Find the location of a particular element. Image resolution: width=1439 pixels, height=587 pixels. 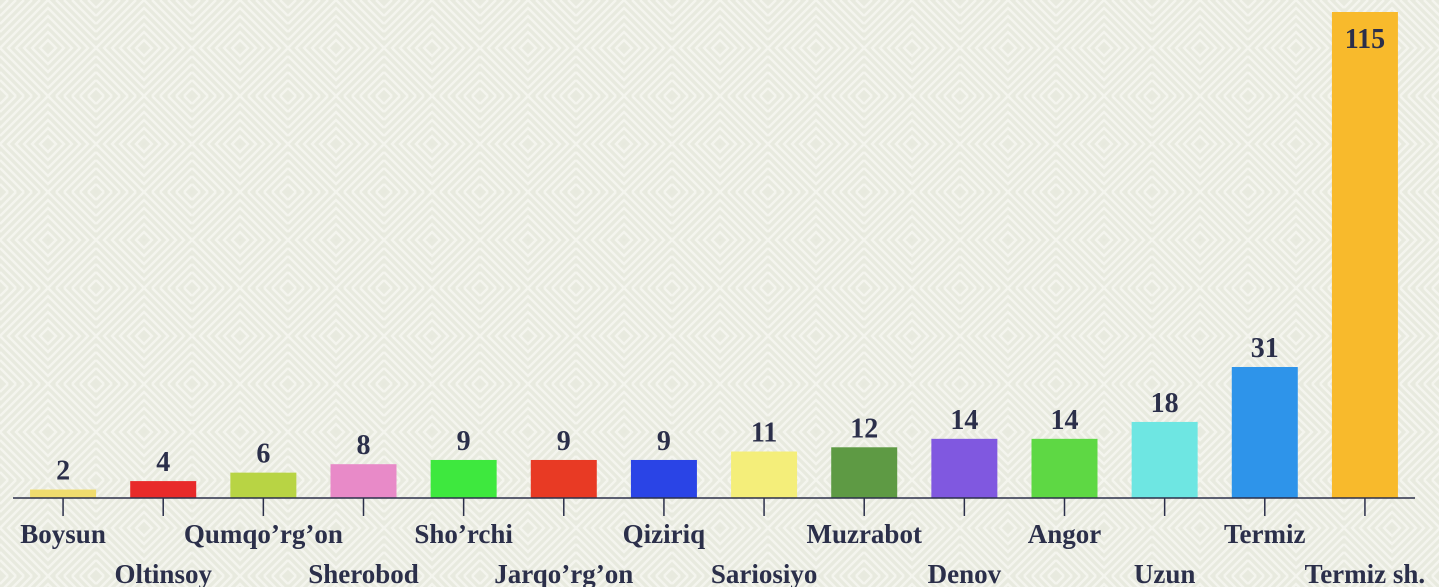

x-tick-label: Qiziriq is located at coordinates (664, 534).